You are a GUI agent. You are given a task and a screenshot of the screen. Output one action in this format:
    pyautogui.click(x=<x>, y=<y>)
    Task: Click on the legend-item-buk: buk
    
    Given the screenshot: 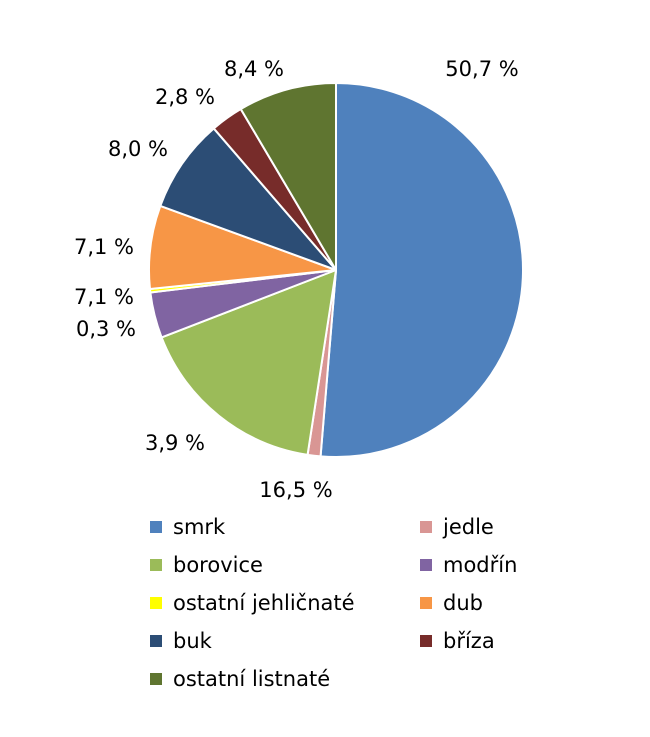 What is the action you would take?
    pyautogui.click(x=181, y=641)
    